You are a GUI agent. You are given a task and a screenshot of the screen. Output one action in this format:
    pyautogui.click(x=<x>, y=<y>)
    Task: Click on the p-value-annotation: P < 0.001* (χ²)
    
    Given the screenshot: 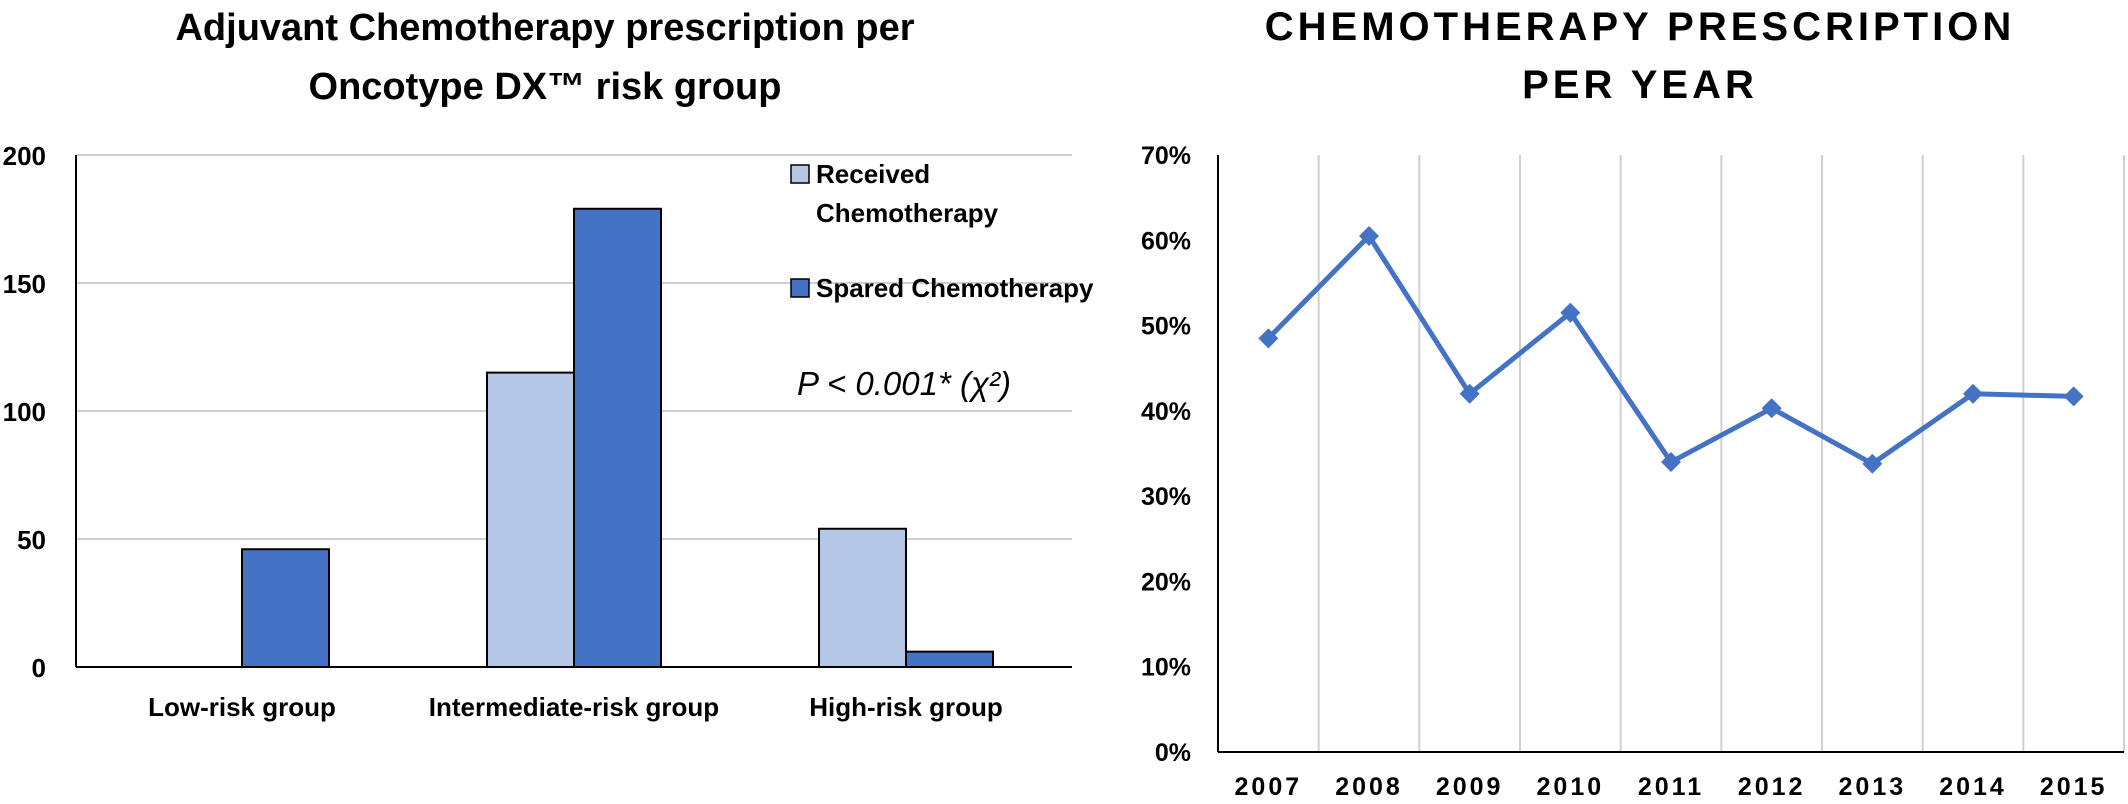 What is the action you would take?
    pyautogui.click(x=904, y=383)
    